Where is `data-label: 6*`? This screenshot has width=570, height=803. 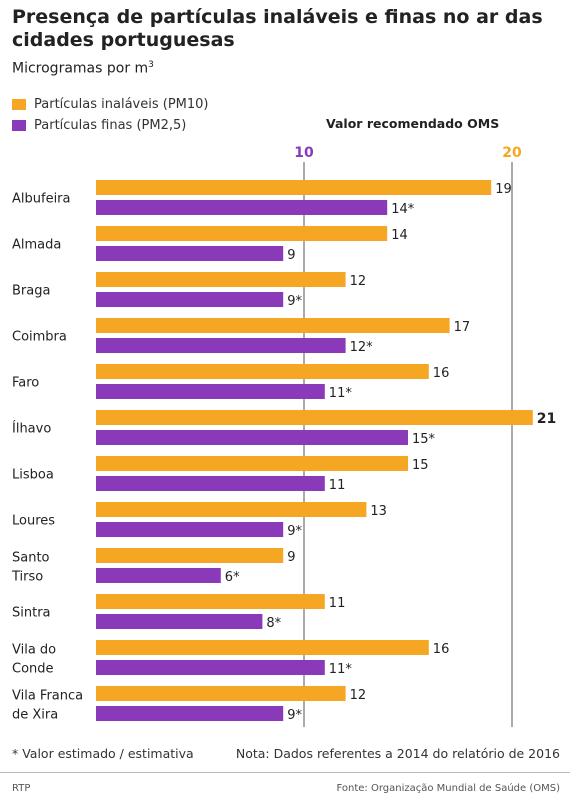
data-label: 6* is located at coordinates (232, 577).